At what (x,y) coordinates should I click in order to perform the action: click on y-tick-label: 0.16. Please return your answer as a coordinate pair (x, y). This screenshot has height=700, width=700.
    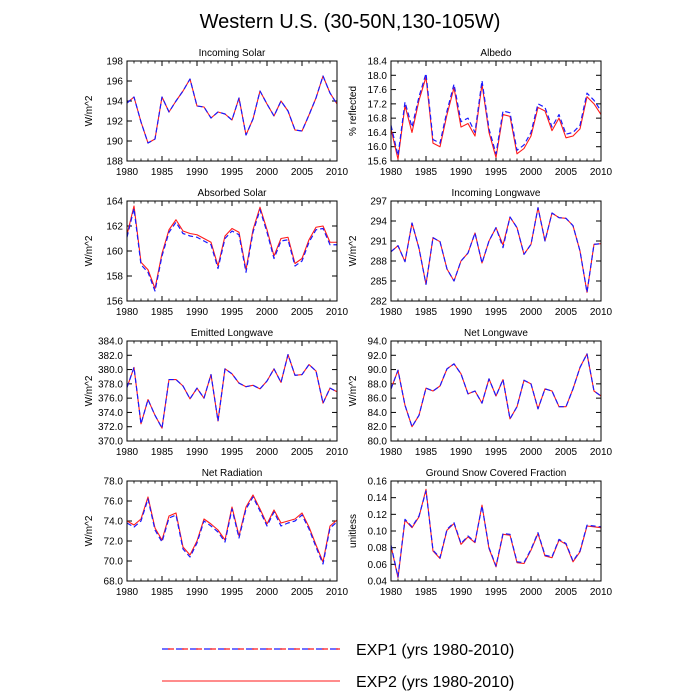
    Looking at the image, I should click on (378, 482).